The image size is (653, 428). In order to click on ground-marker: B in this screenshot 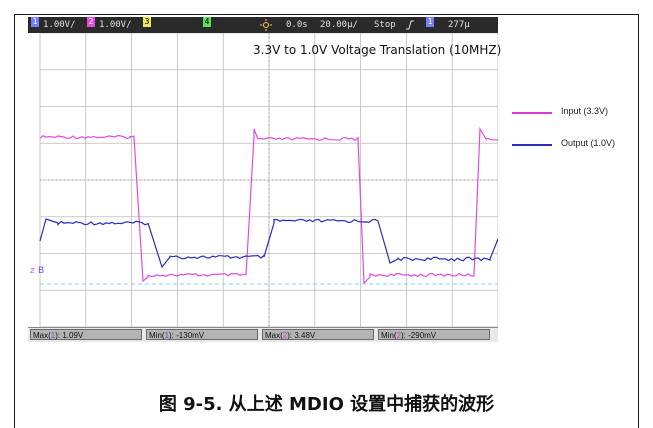, I will do `click(41, 271)`.